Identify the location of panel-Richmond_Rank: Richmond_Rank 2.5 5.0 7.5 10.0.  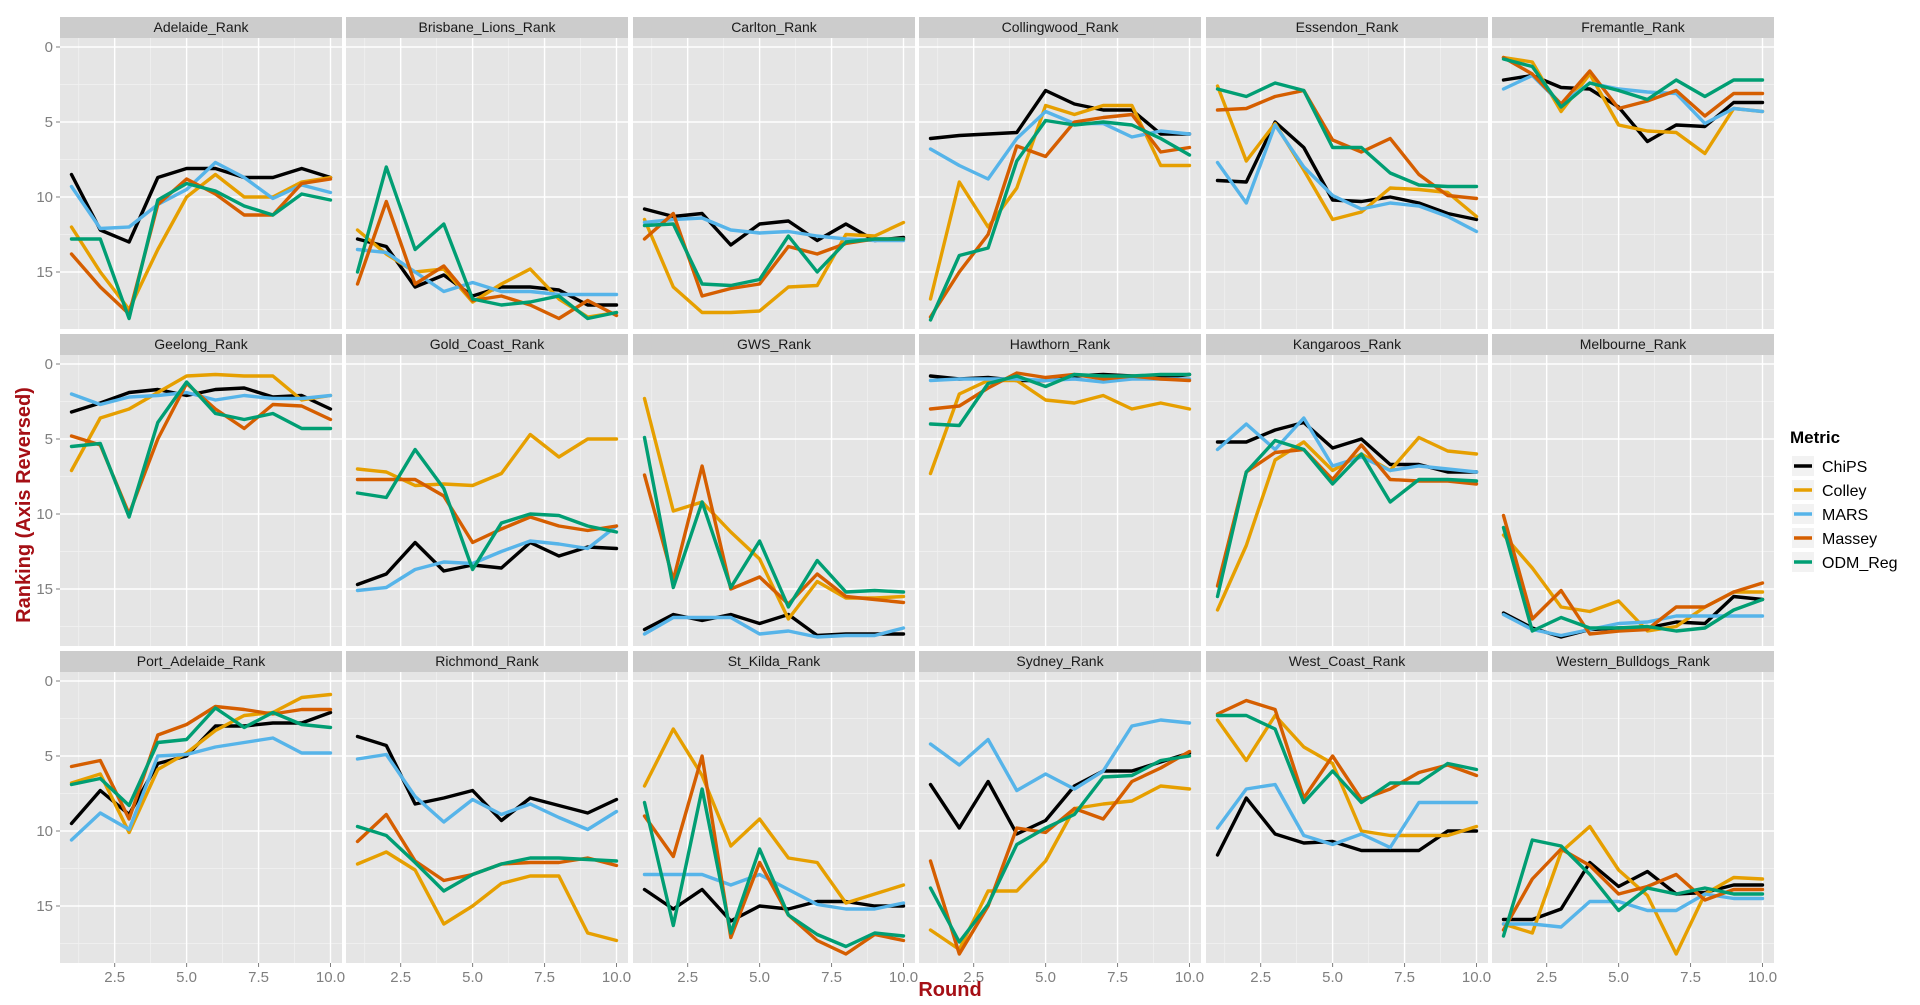
(488, 818).